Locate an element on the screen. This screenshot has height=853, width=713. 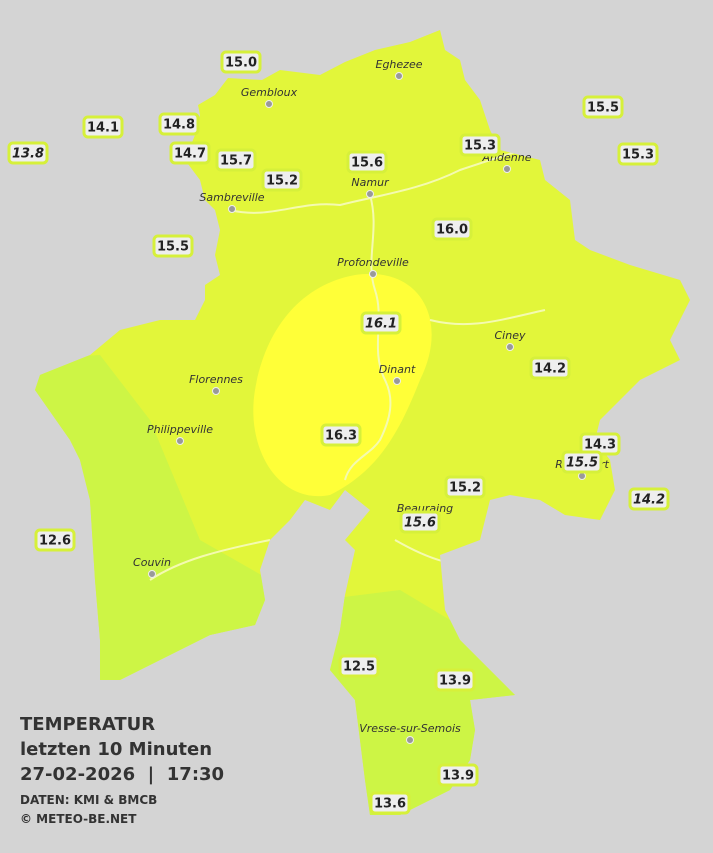
city-label: Eghezee is located at coordinates (399, 64).